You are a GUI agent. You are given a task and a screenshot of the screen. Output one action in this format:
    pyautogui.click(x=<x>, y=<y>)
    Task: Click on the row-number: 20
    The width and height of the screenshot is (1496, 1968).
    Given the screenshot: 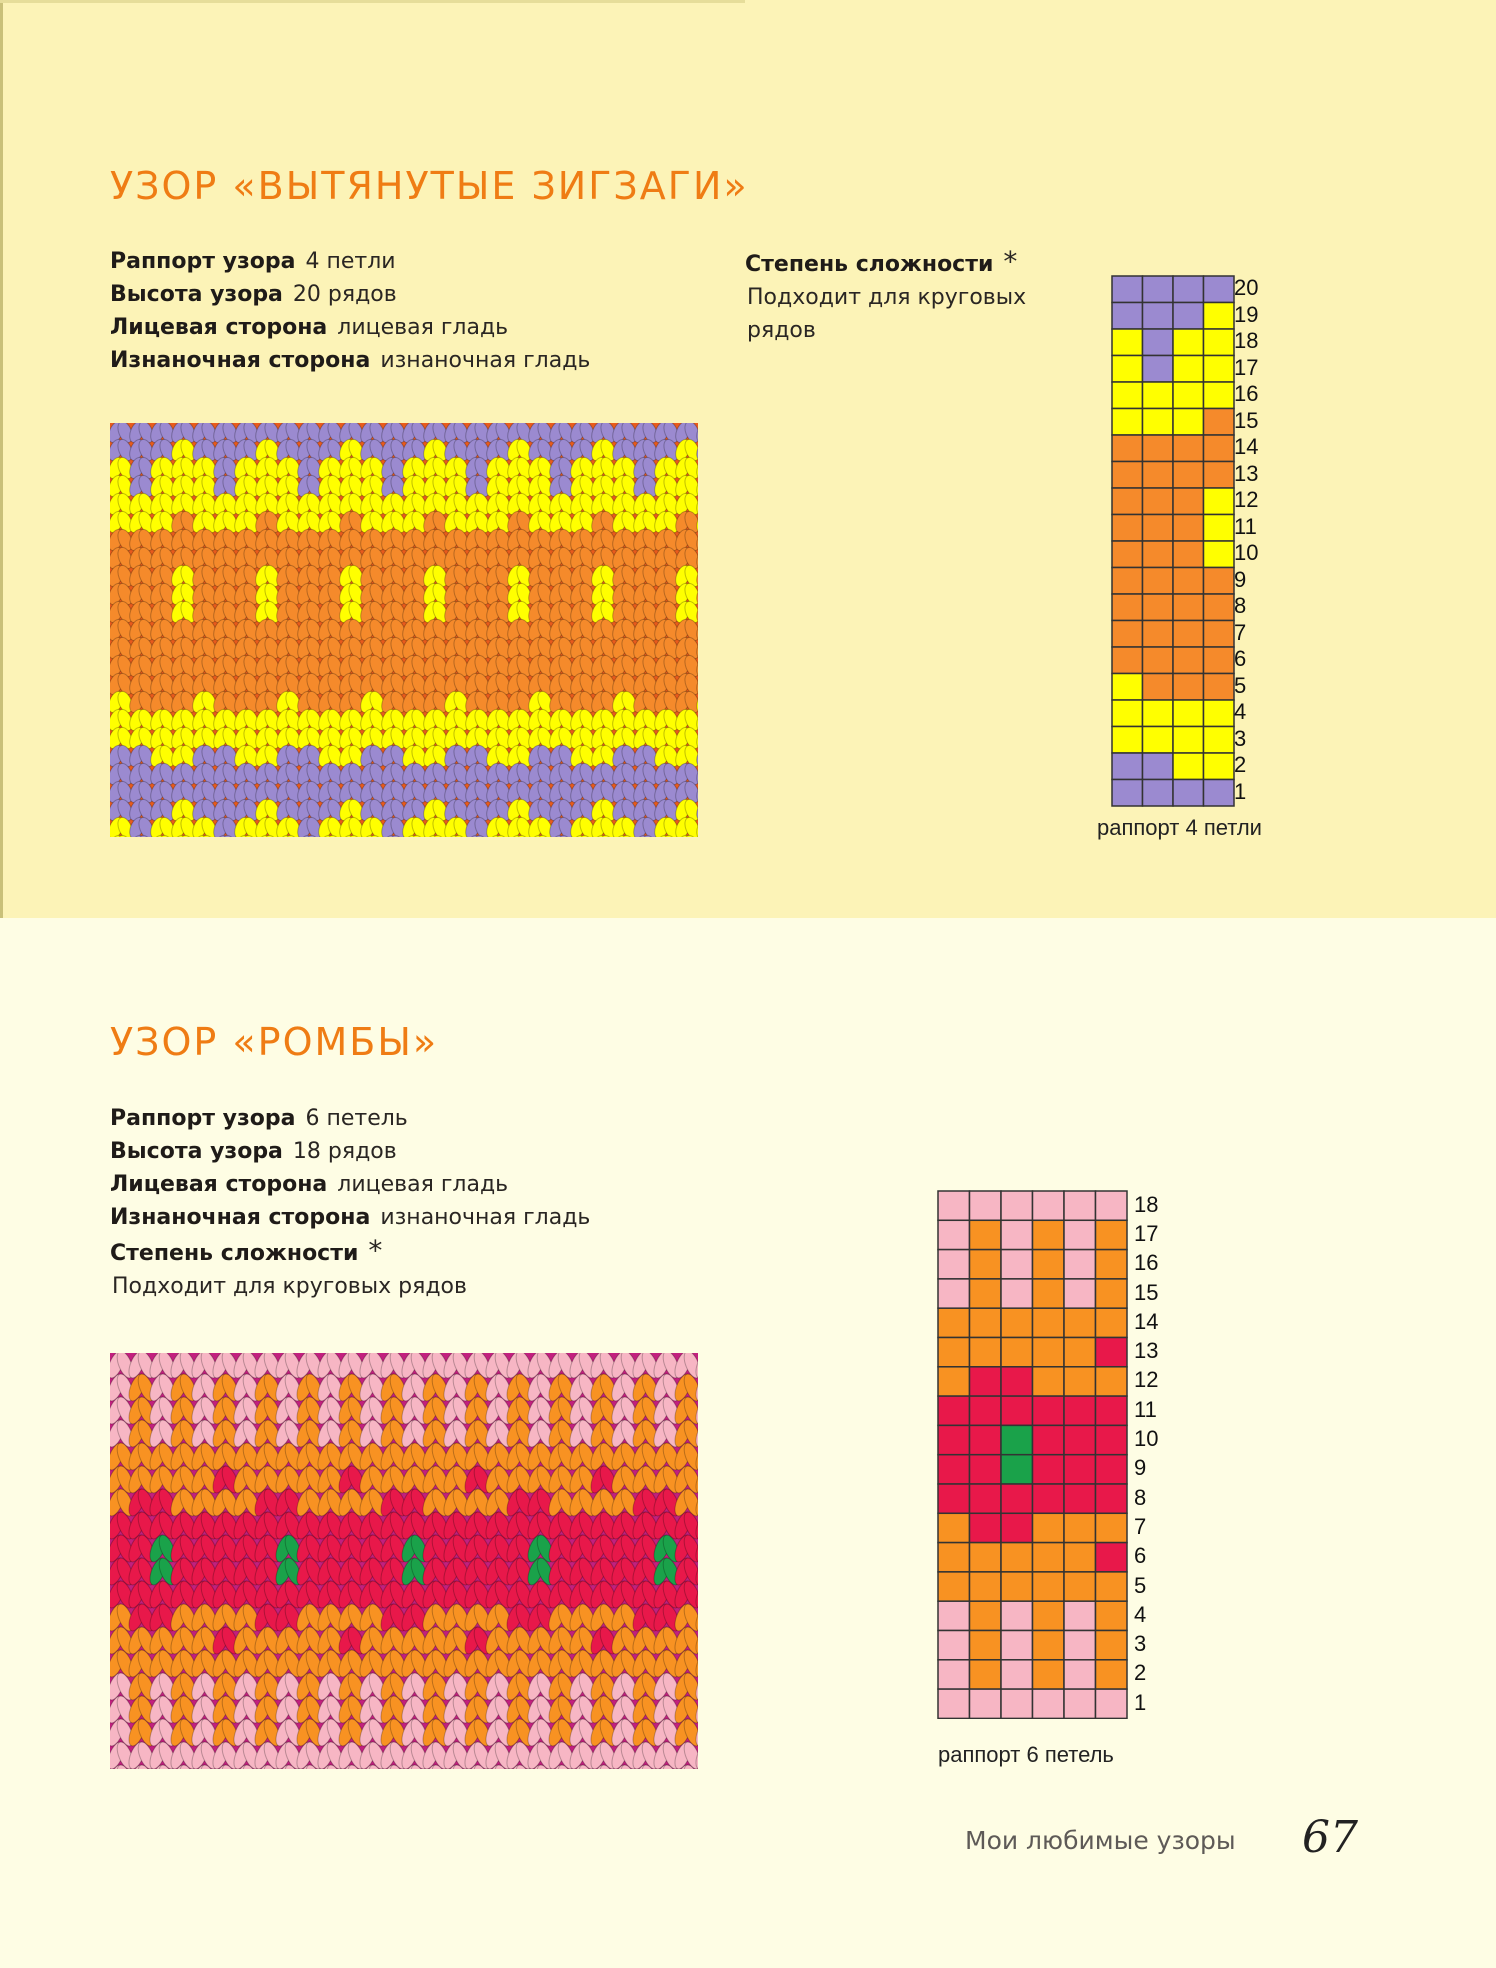 What is the action you would take?
    pyautogui.click(x=1246, y=288)
    